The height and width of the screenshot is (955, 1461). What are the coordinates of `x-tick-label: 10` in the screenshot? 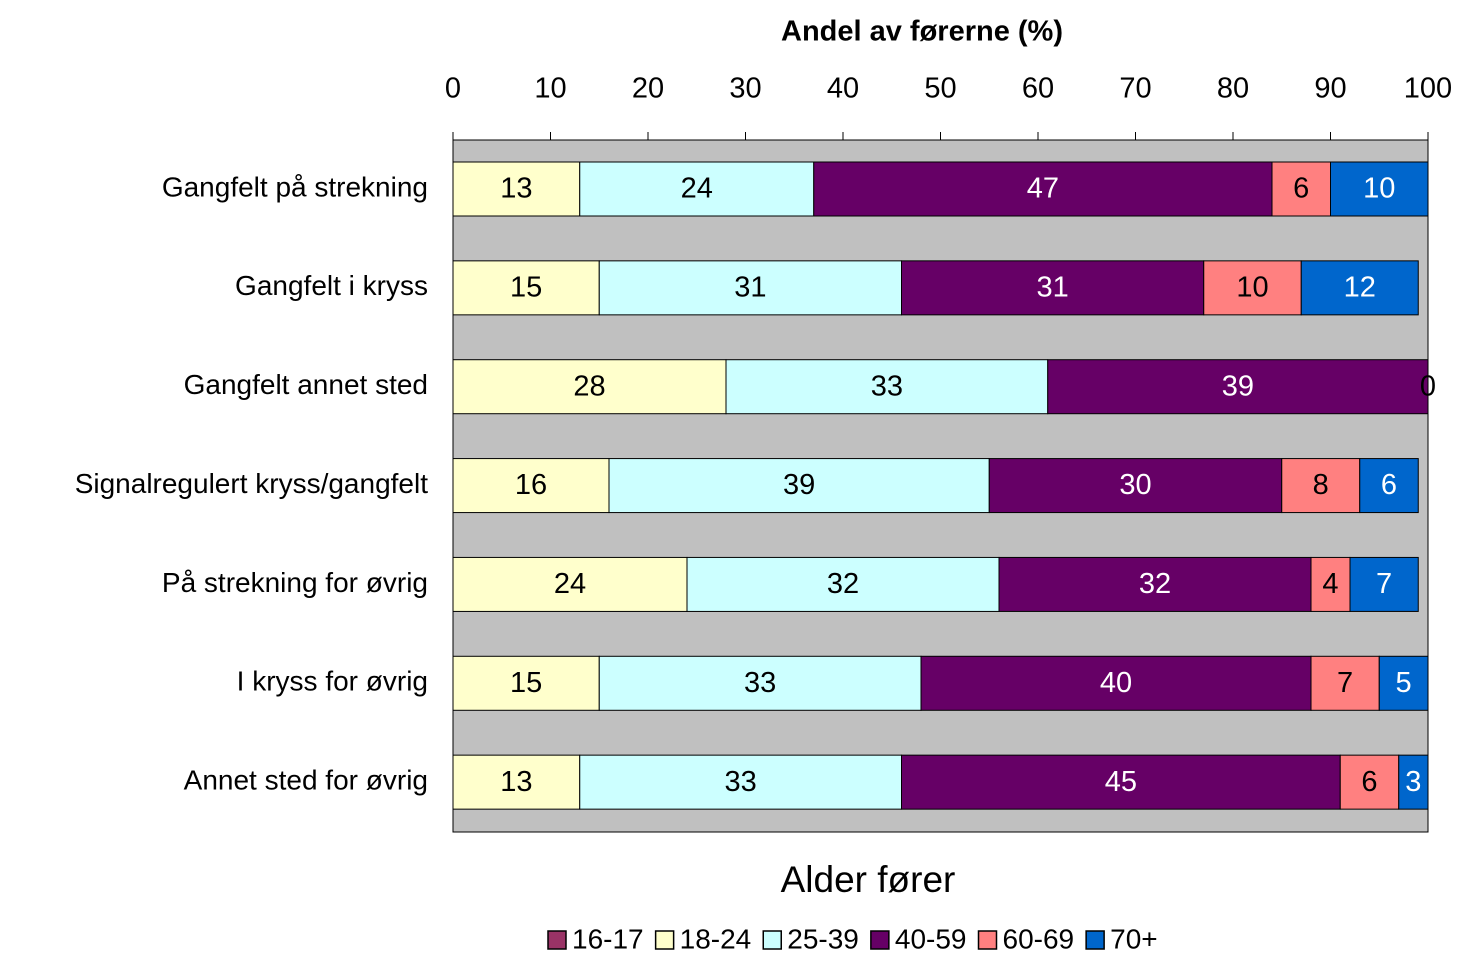 It's located at (550, 89).